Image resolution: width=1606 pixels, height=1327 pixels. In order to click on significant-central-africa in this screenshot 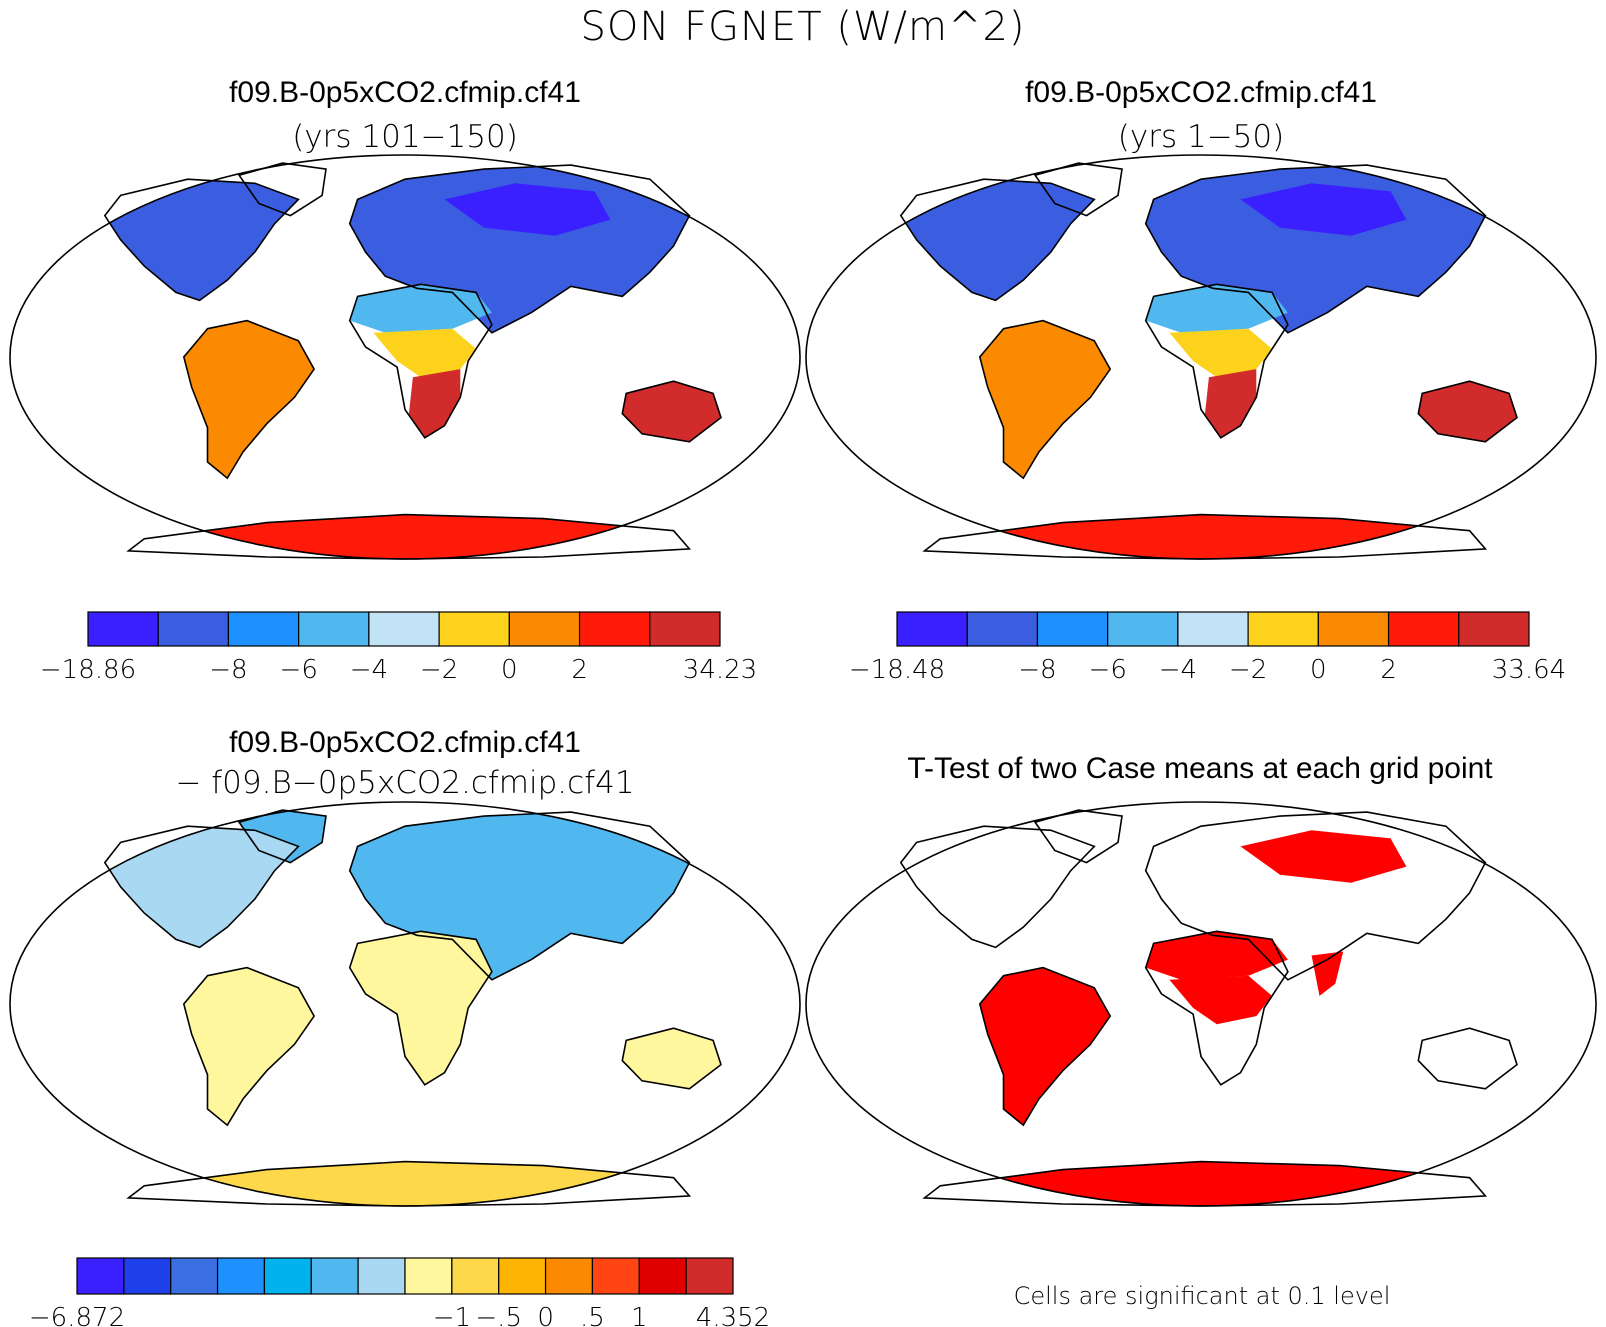, I will do `click(1221, 1000)`.